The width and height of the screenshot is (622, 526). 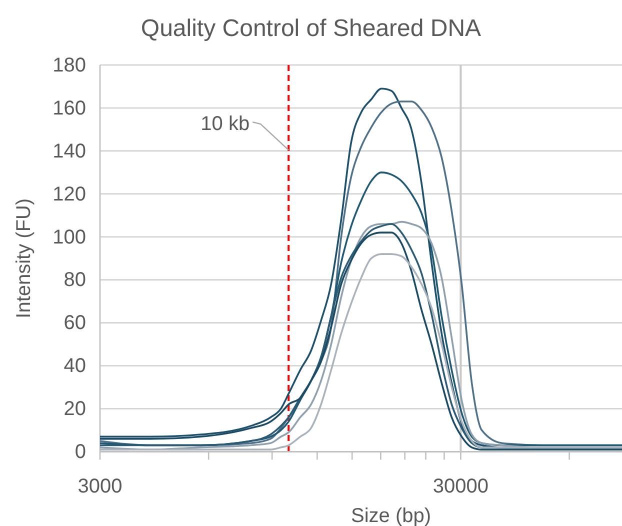 I want to click on y-axis-title: Intensity (FU), so click(x=24, y=258).